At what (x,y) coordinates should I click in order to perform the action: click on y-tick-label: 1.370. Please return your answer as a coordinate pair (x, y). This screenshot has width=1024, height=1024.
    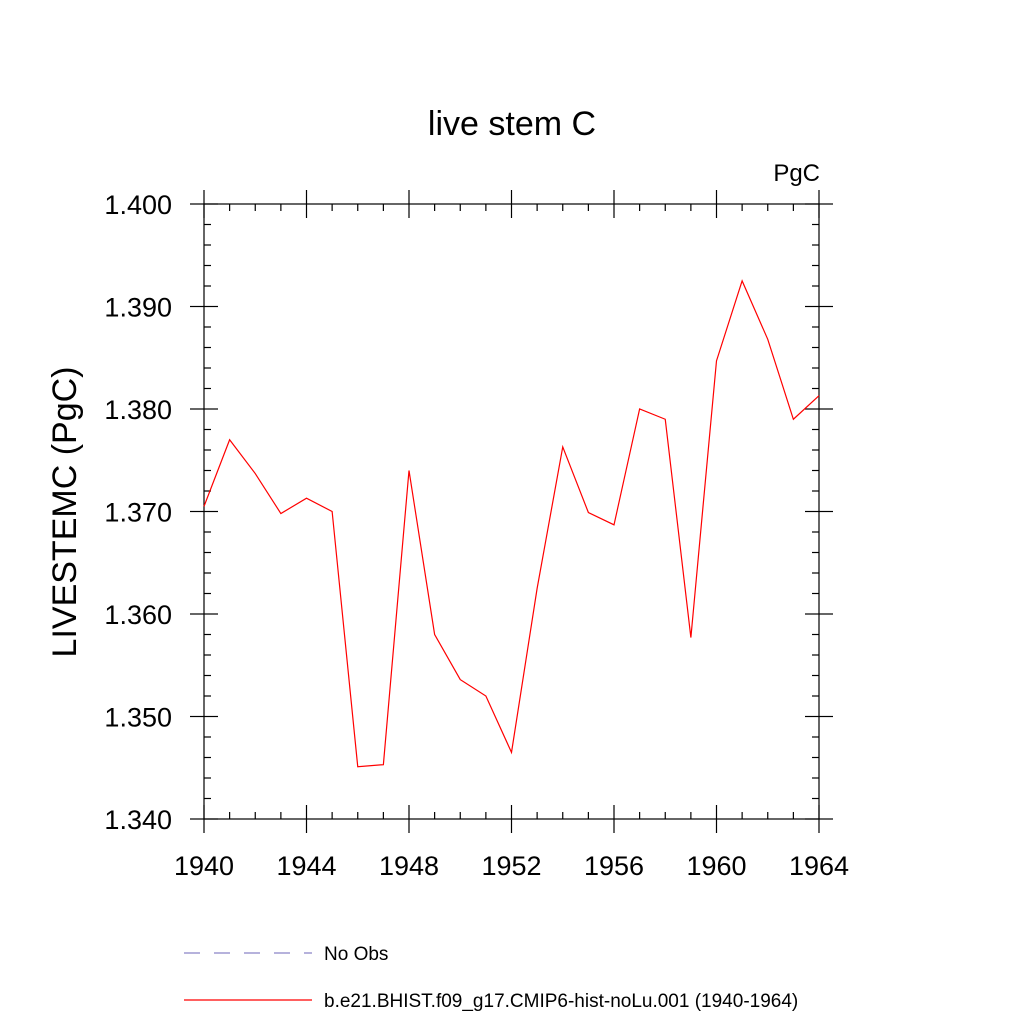
    Looking at the image, I should click on (138, 513).